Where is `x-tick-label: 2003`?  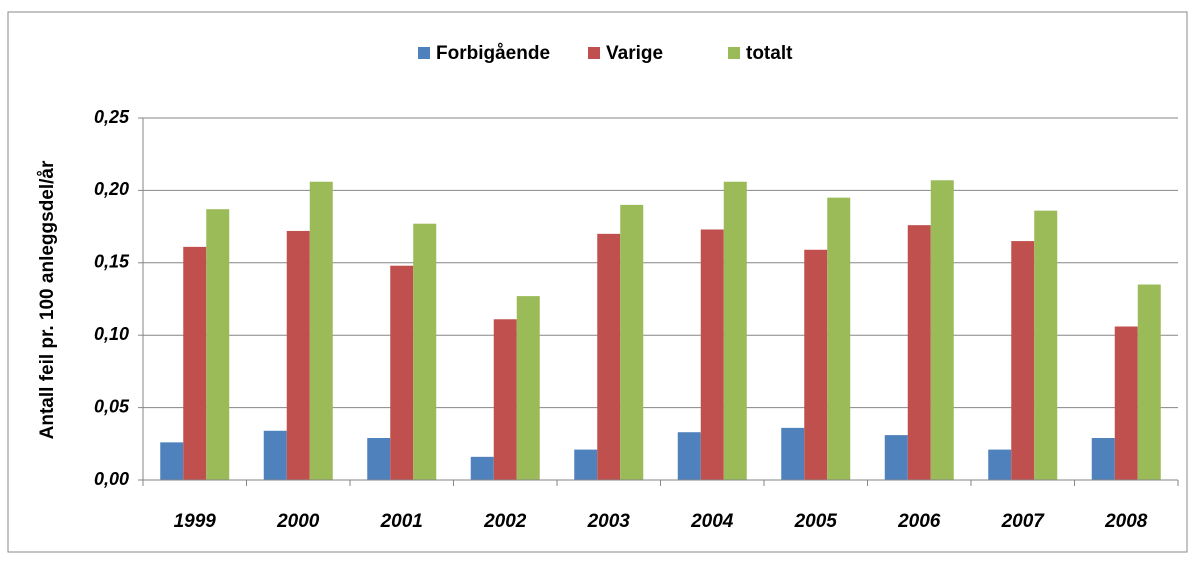 x-tick-label: 2003 is located at coordinates (609, 521).